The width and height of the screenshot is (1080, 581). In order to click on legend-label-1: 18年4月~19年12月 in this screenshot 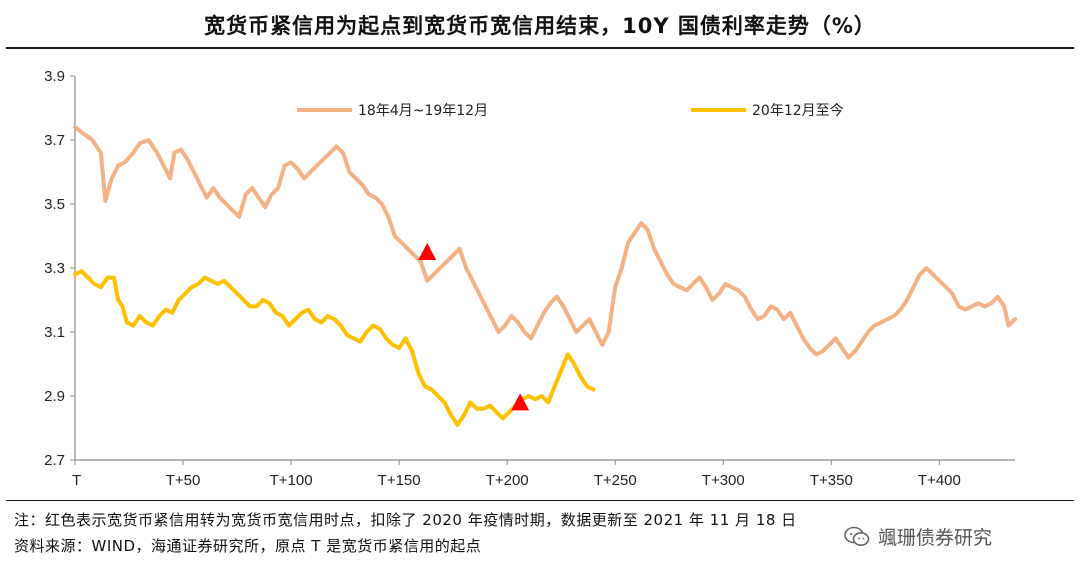, I will do `click(423, 111)`.